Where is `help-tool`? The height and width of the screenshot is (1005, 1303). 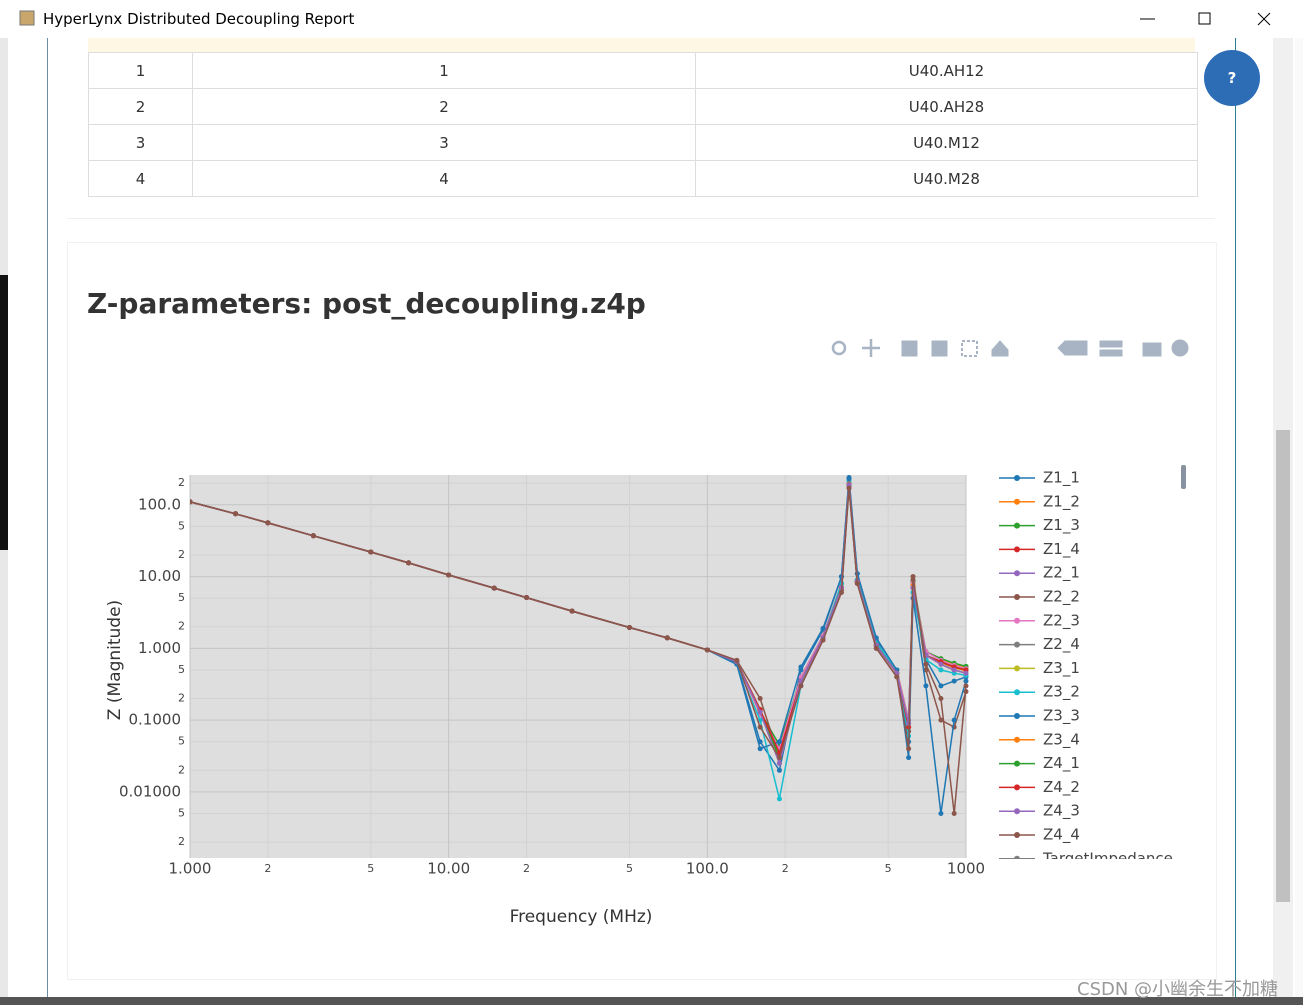
help-tool is located at coordinates (1180, 348).